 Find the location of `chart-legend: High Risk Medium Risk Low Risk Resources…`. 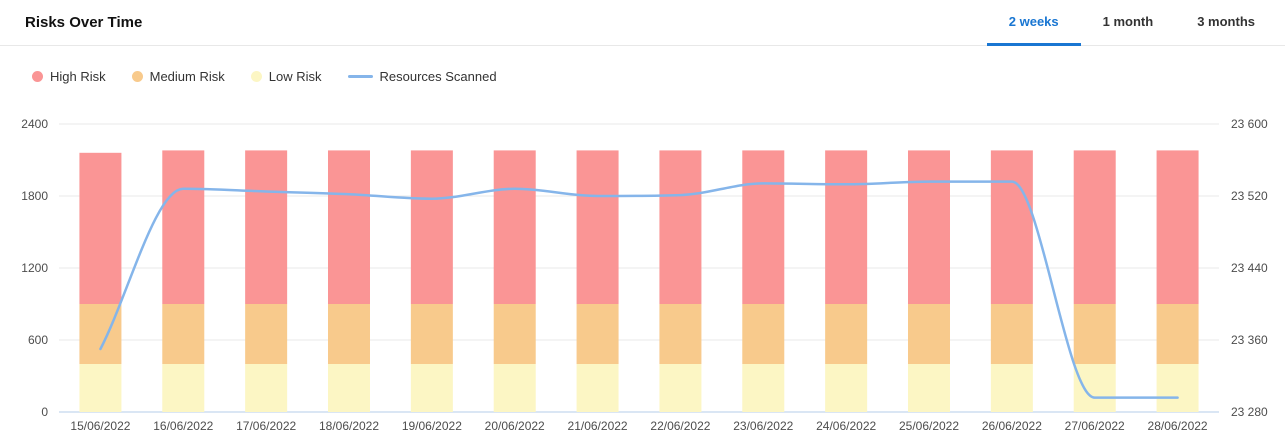

chart-legend: High Risk Medium Risk Low Risk Resources… is located at coordinates (264, 76).